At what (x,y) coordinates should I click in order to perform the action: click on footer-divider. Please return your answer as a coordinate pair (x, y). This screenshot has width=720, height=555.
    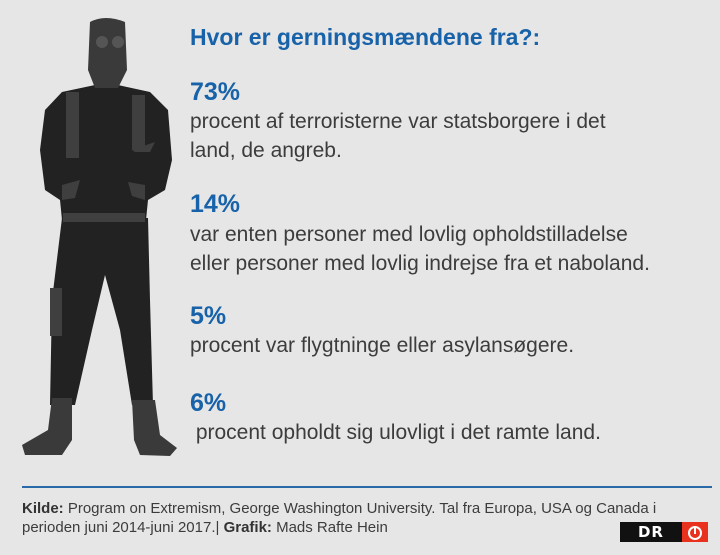
    Looking at the image, I should click on (367, 487).